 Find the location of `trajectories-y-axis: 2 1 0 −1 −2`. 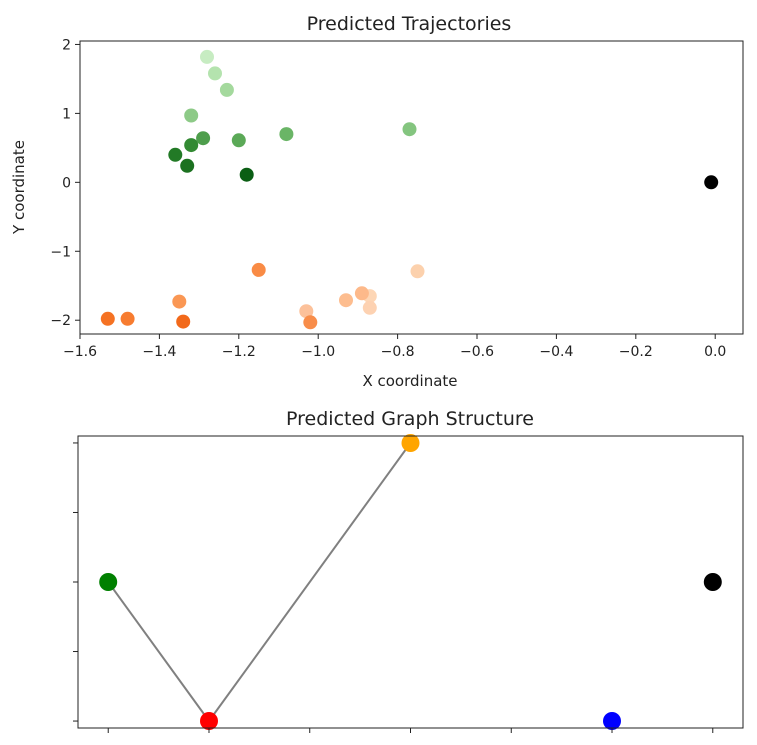

trajectories-y-axis: 2 1 0 −1 −2 is located at coordinates (65, 183).